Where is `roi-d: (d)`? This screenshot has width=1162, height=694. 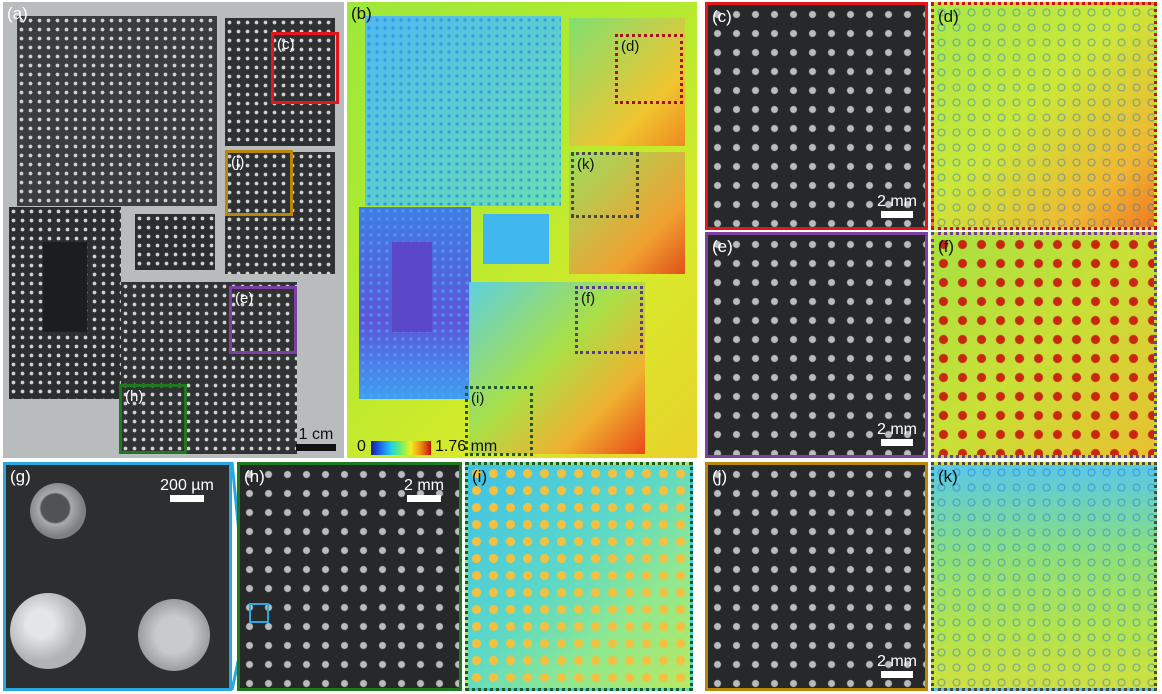 roi-d: (d) is located at coordinates (649, 69).